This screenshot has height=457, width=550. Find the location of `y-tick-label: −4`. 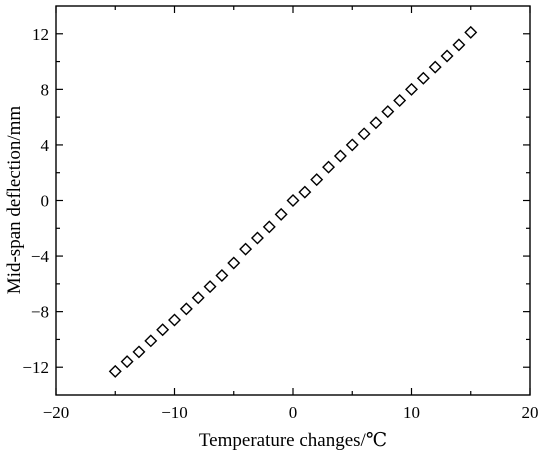

y-tick-label: −4 is located at coordinates (40, 256).